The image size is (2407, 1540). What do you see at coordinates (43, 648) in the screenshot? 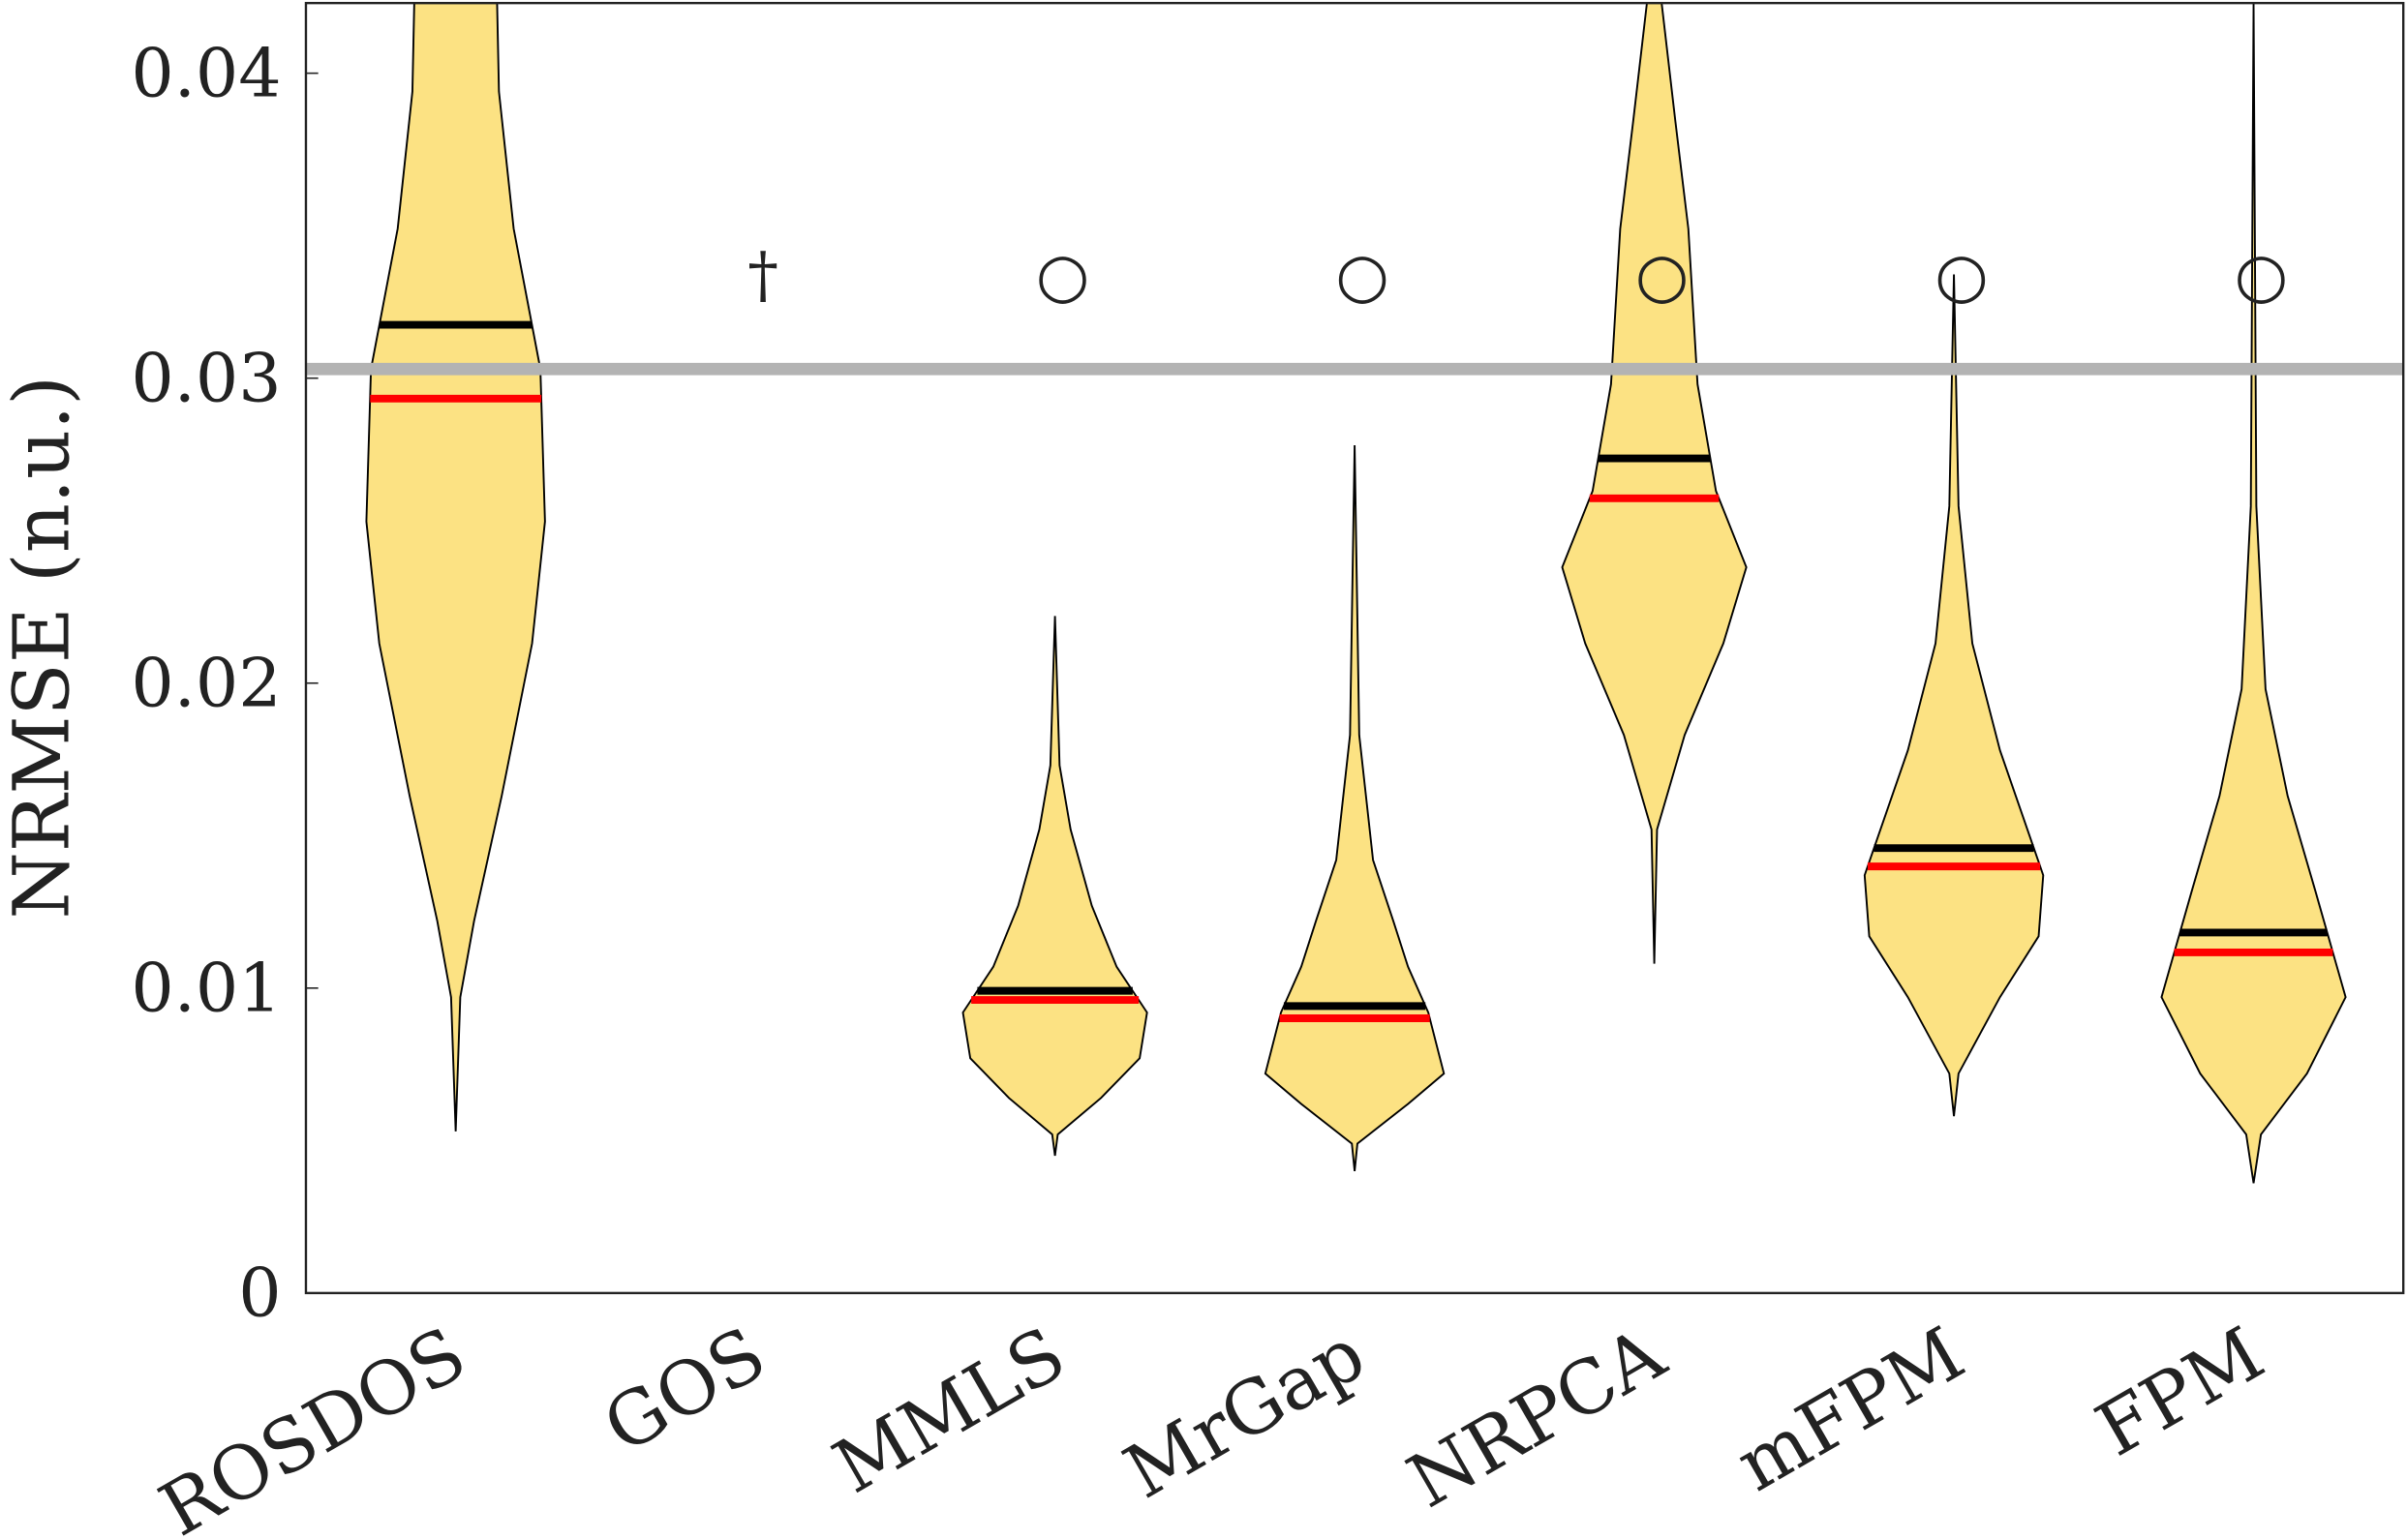
I see `y-axis-label: NRMSE (n.u.)` at bounding box center [43, 648].